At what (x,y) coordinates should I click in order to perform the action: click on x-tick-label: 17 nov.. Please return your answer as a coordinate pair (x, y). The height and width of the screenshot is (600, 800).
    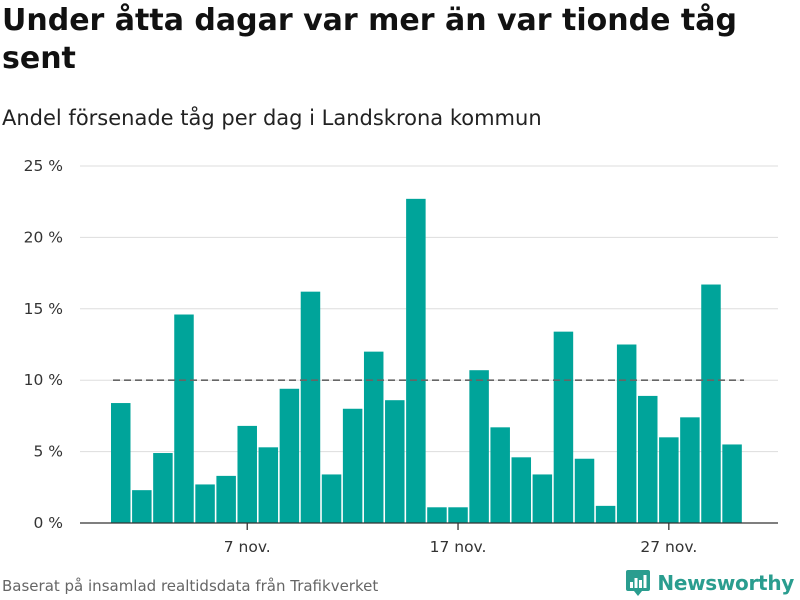
    Looking at the image, I should click on (458, 547).